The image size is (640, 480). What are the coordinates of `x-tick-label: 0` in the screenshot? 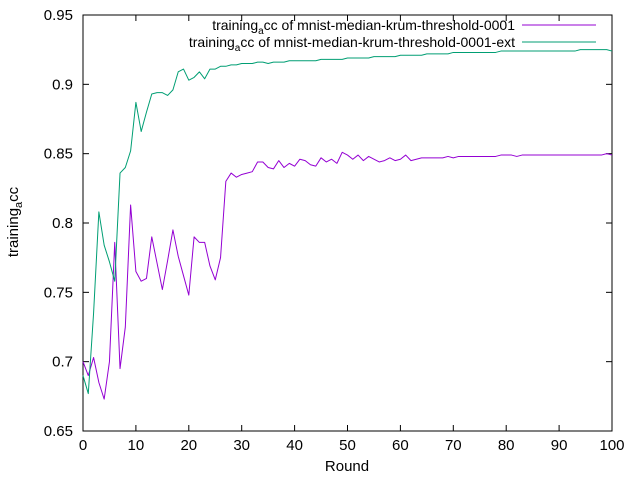 It's located at (83, 445).